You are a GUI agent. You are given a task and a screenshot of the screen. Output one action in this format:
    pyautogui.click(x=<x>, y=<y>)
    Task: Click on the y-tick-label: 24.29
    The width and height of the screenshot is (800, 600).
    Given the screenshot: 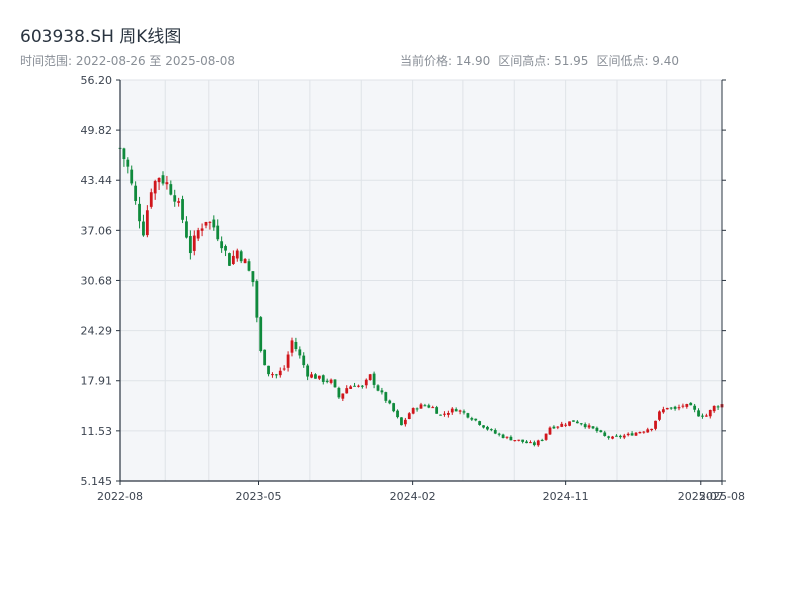 What is the action you would take?
    pyautogui.click(x=97, y=331)
    